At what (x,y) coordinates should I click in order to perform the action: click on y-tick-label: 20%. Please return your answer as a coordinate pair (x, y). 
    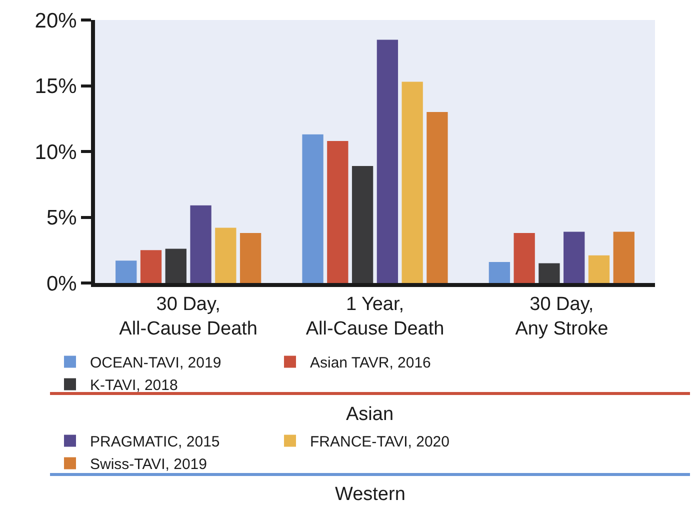
    Looking at the image, I should click on (55, 20).